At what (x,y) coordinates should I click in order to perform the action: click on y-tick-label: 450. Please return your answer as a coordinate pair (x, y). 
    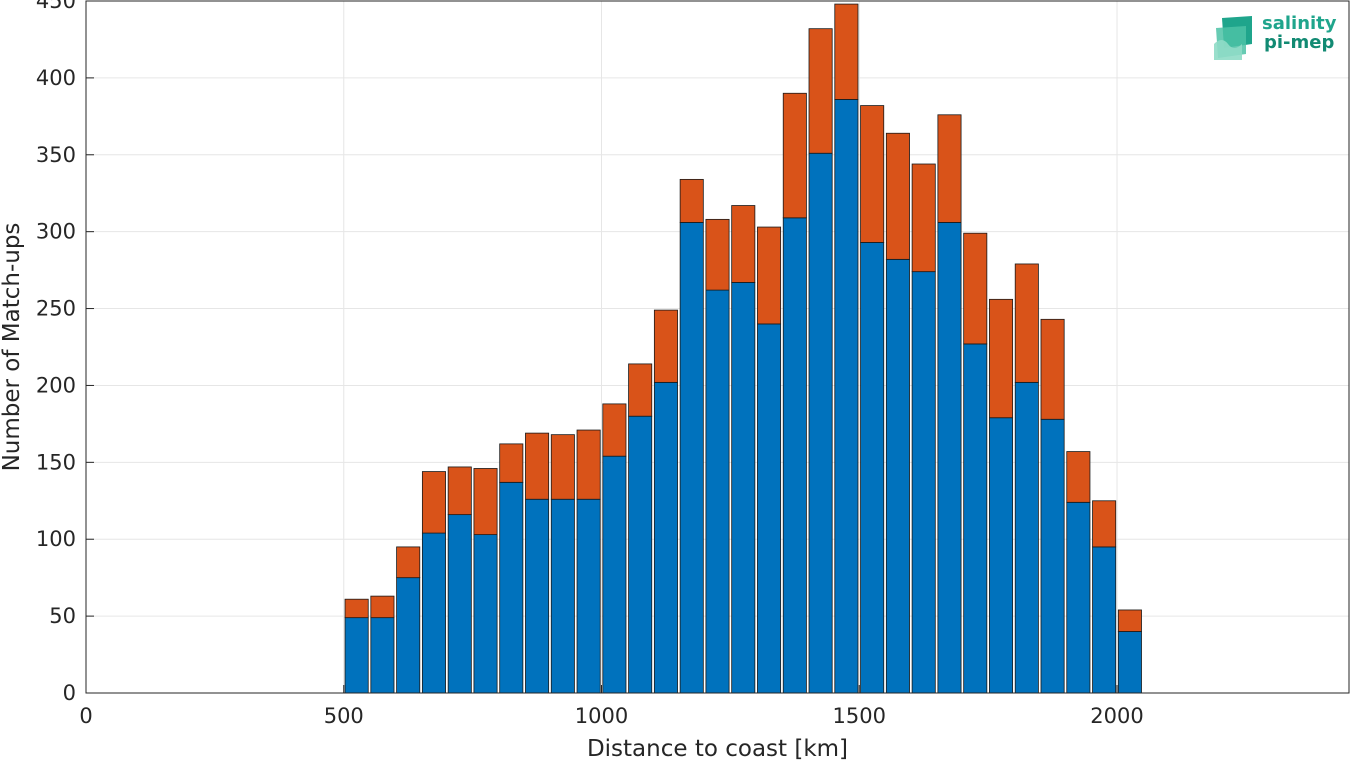
    Looking at the image, I should click on (56, 6).